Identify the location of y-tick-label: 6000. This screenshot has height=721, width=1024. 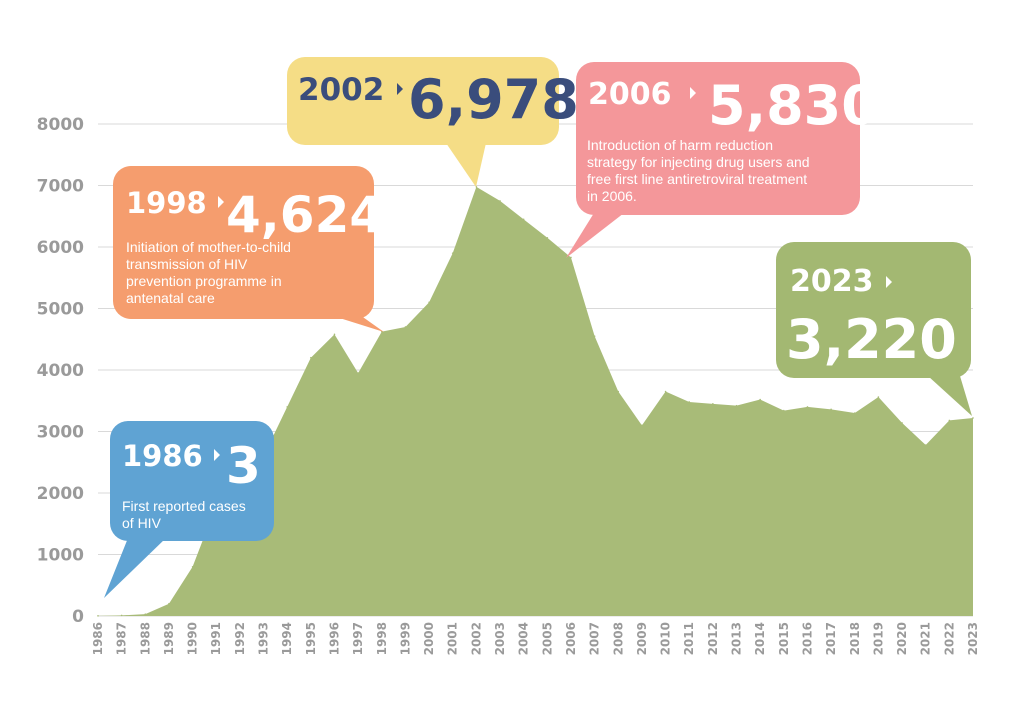
(60, 248).